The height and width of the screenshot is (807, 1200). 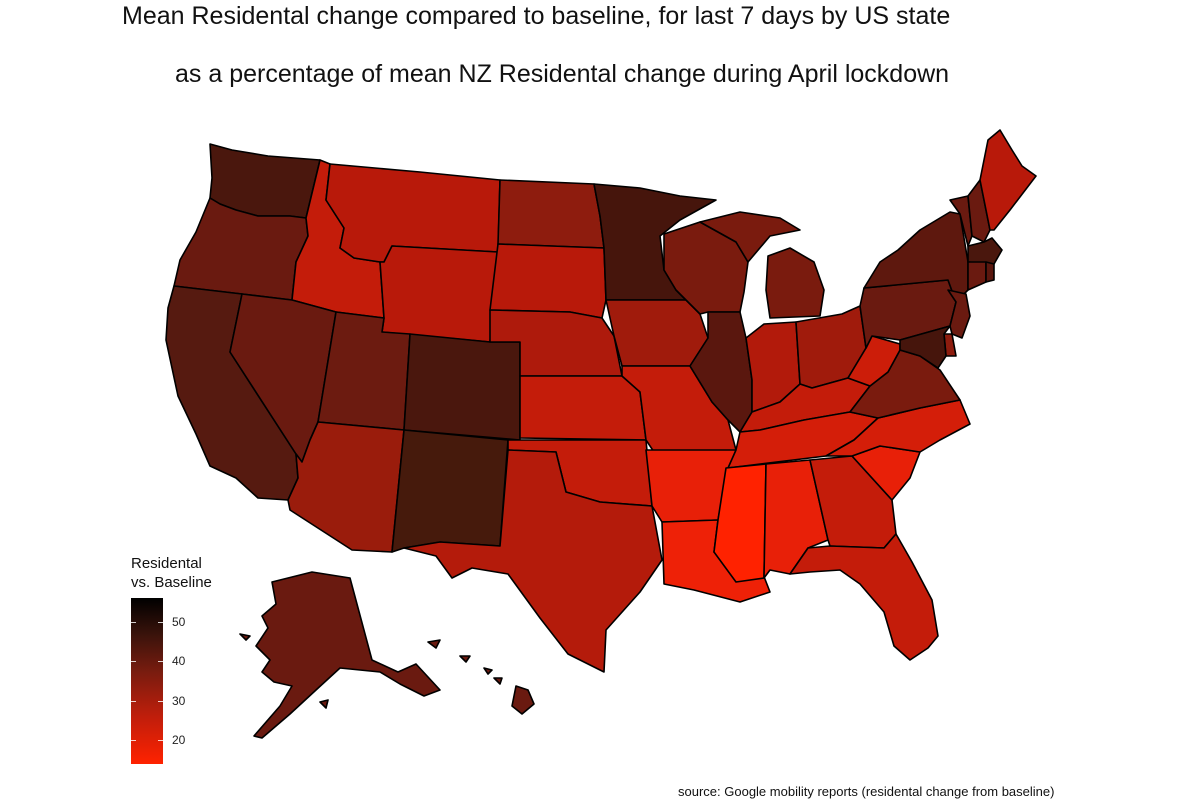 I want to click on state-ma, so click(x=985, y=251).